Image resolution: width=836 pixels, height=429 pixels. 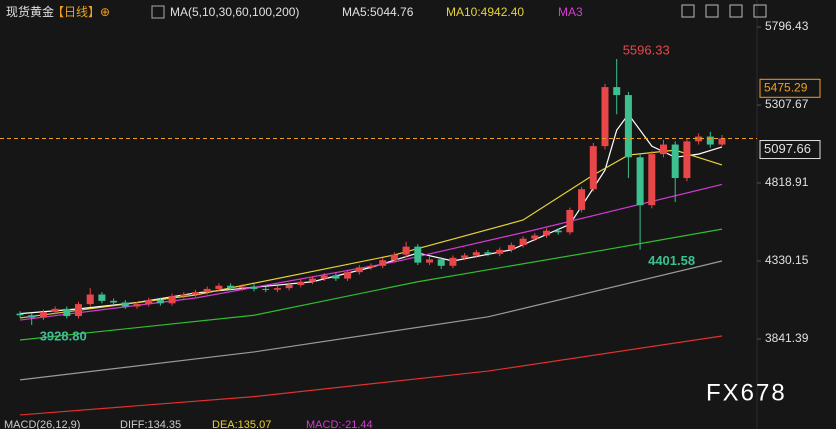 What do you see at coordinates (105, 12) in the screenshot?
I see `period-icon: ⊕` at bounding box center [105, 12].